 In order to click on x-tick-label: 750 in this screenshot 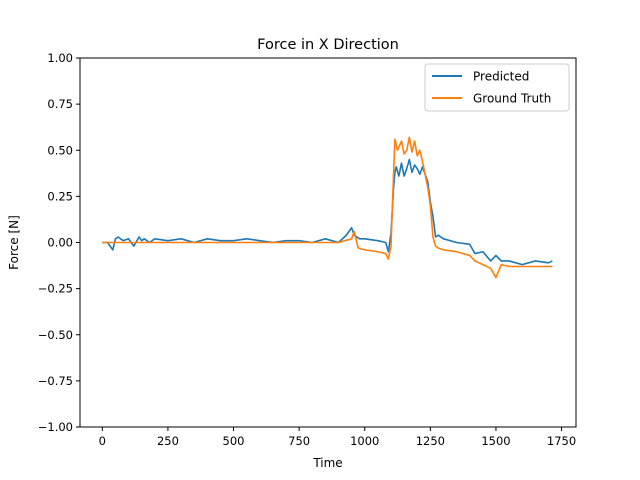, I will do `click(299, 441)`.